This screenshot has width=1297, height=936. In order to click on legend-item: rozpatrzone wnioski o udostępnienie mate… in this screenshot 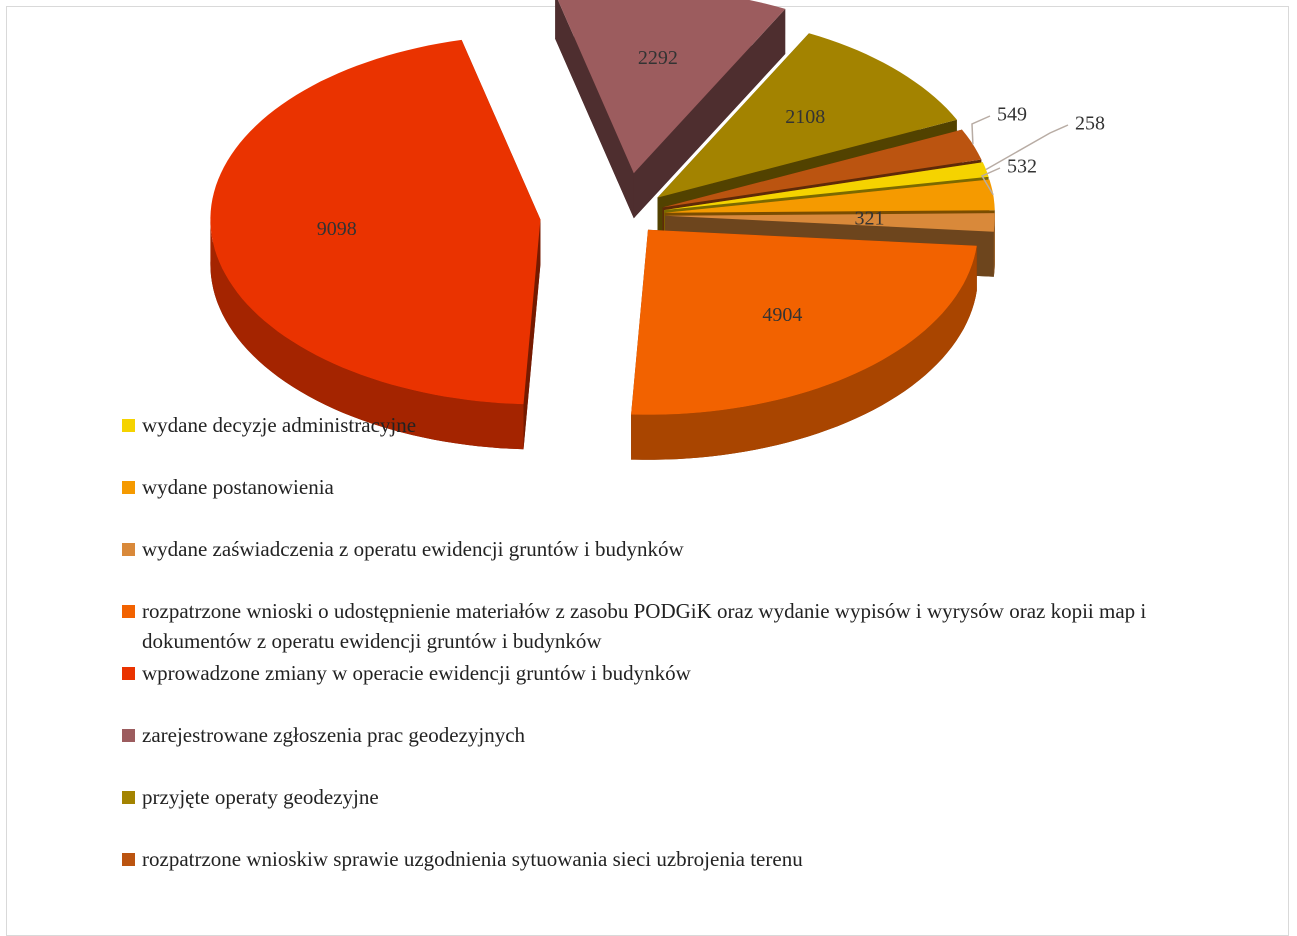, I will do `click(663, 627)`.